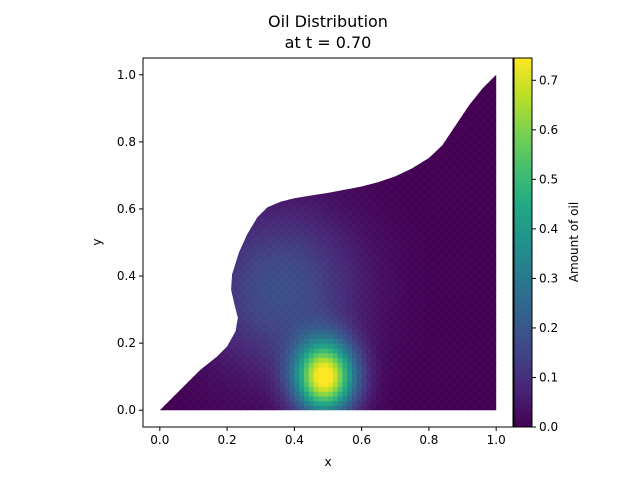  Describe the element at coordinates (67, 242) in the screenshot. I see `mesh-line` at that location.